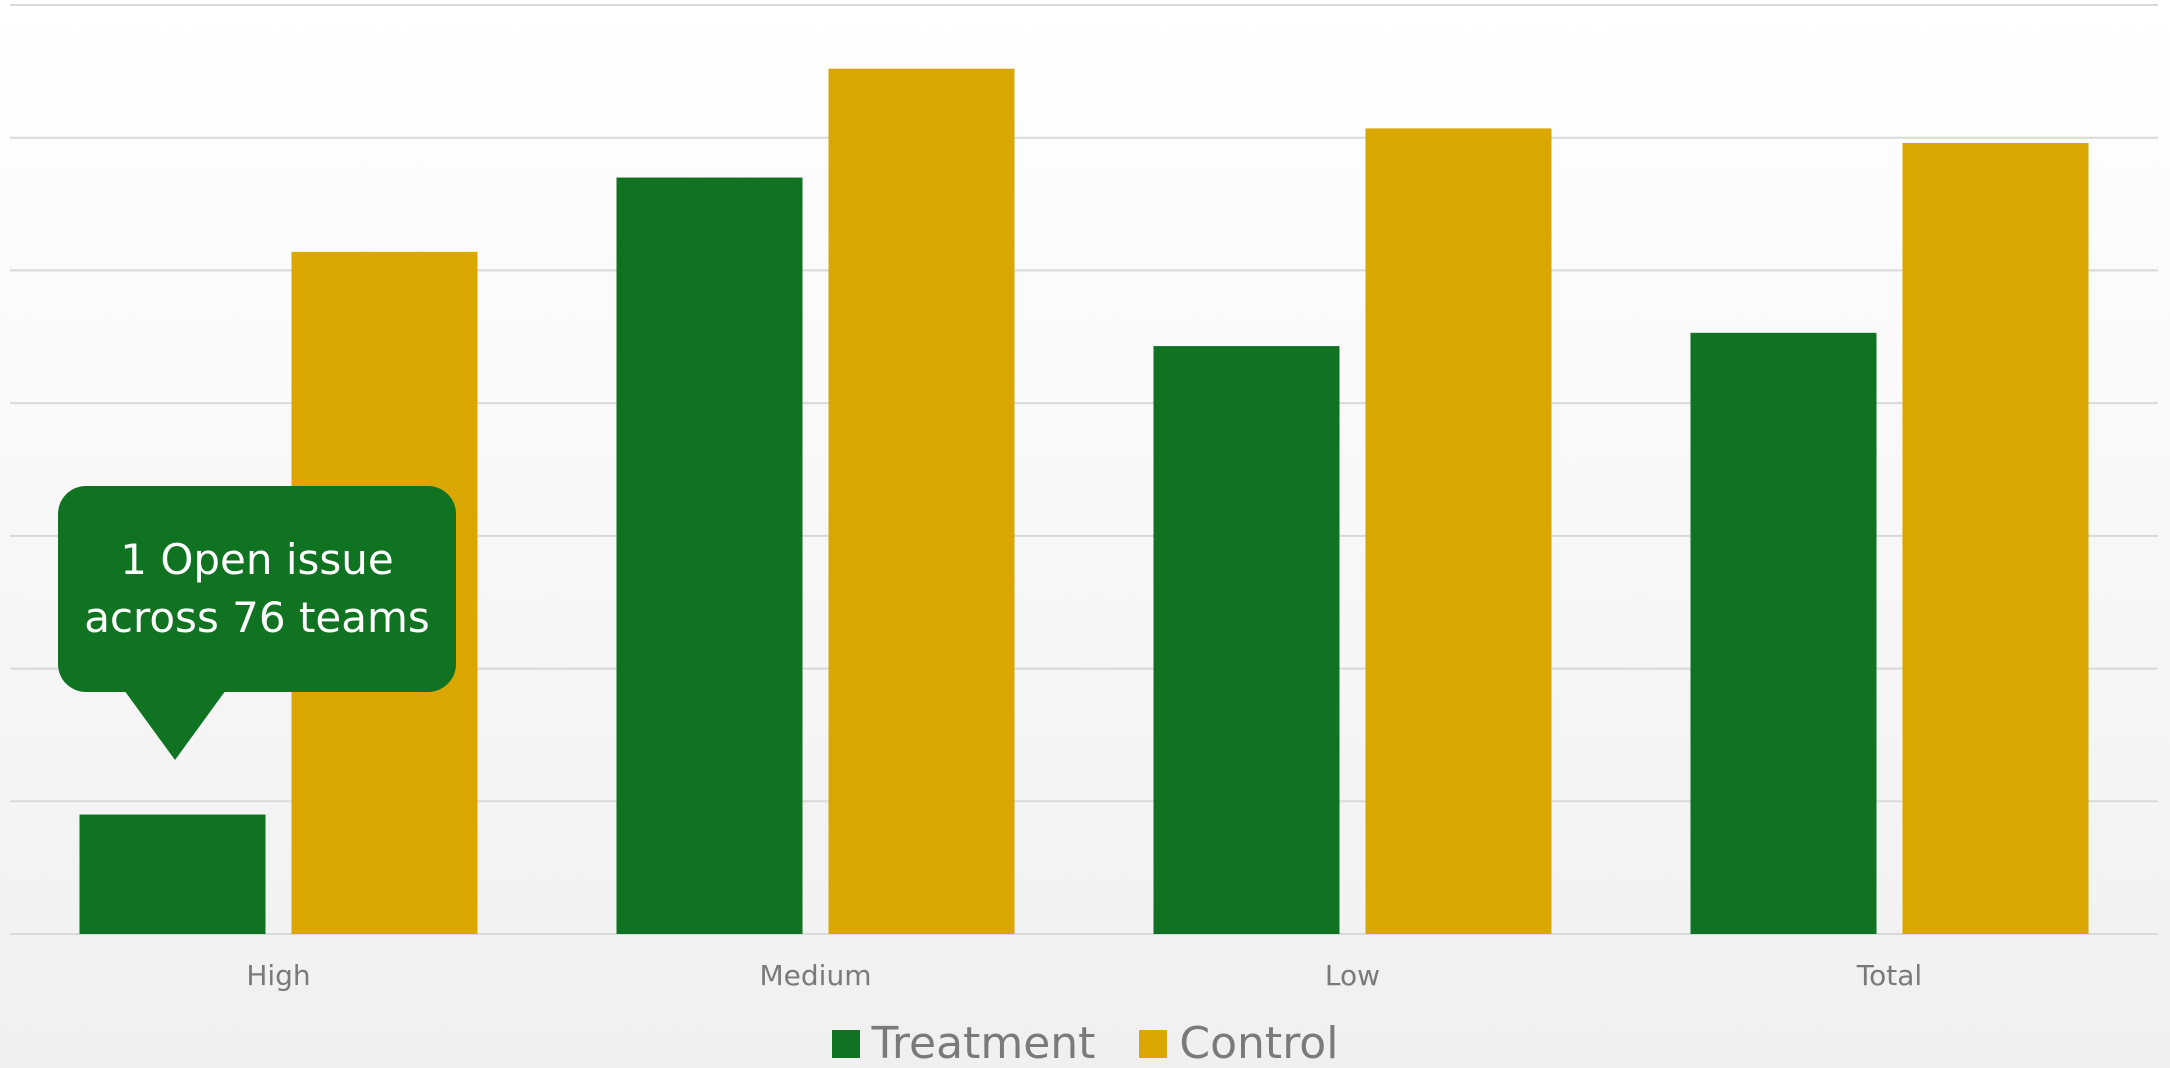  What do you see at coordinates (1458, 531) in the screenshot?
I see `bar-control-low` at bounding box center [1458, 531].